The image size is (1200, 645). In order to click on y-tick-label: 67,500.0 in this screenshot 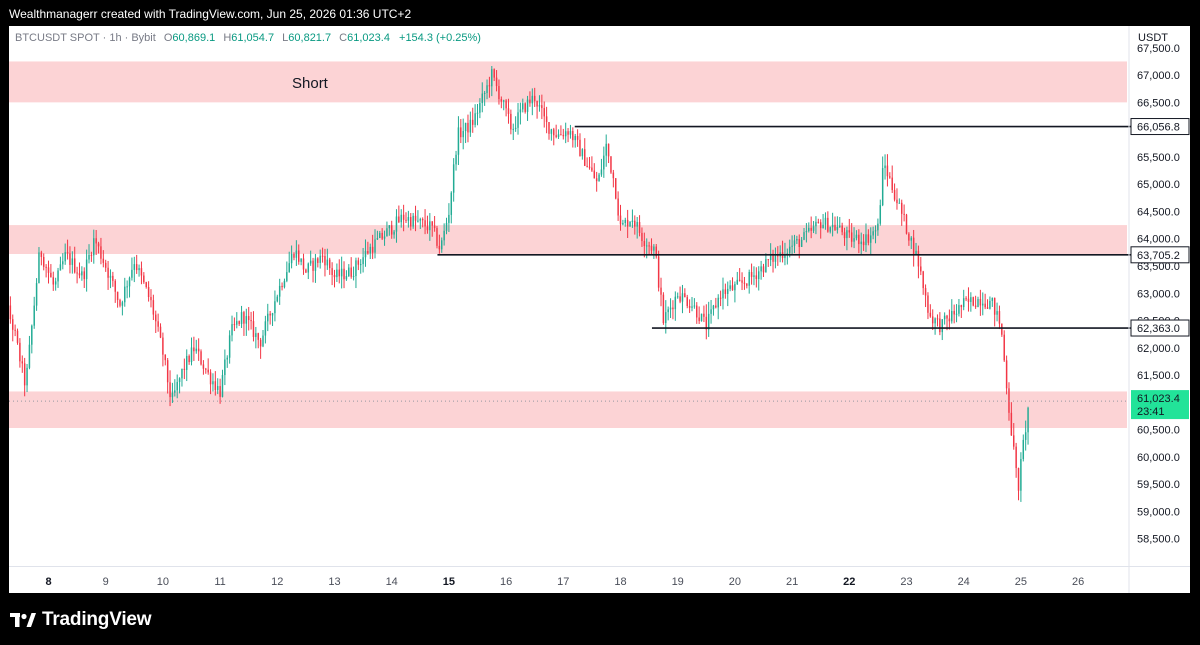, I will do `click(1158, 49)`.